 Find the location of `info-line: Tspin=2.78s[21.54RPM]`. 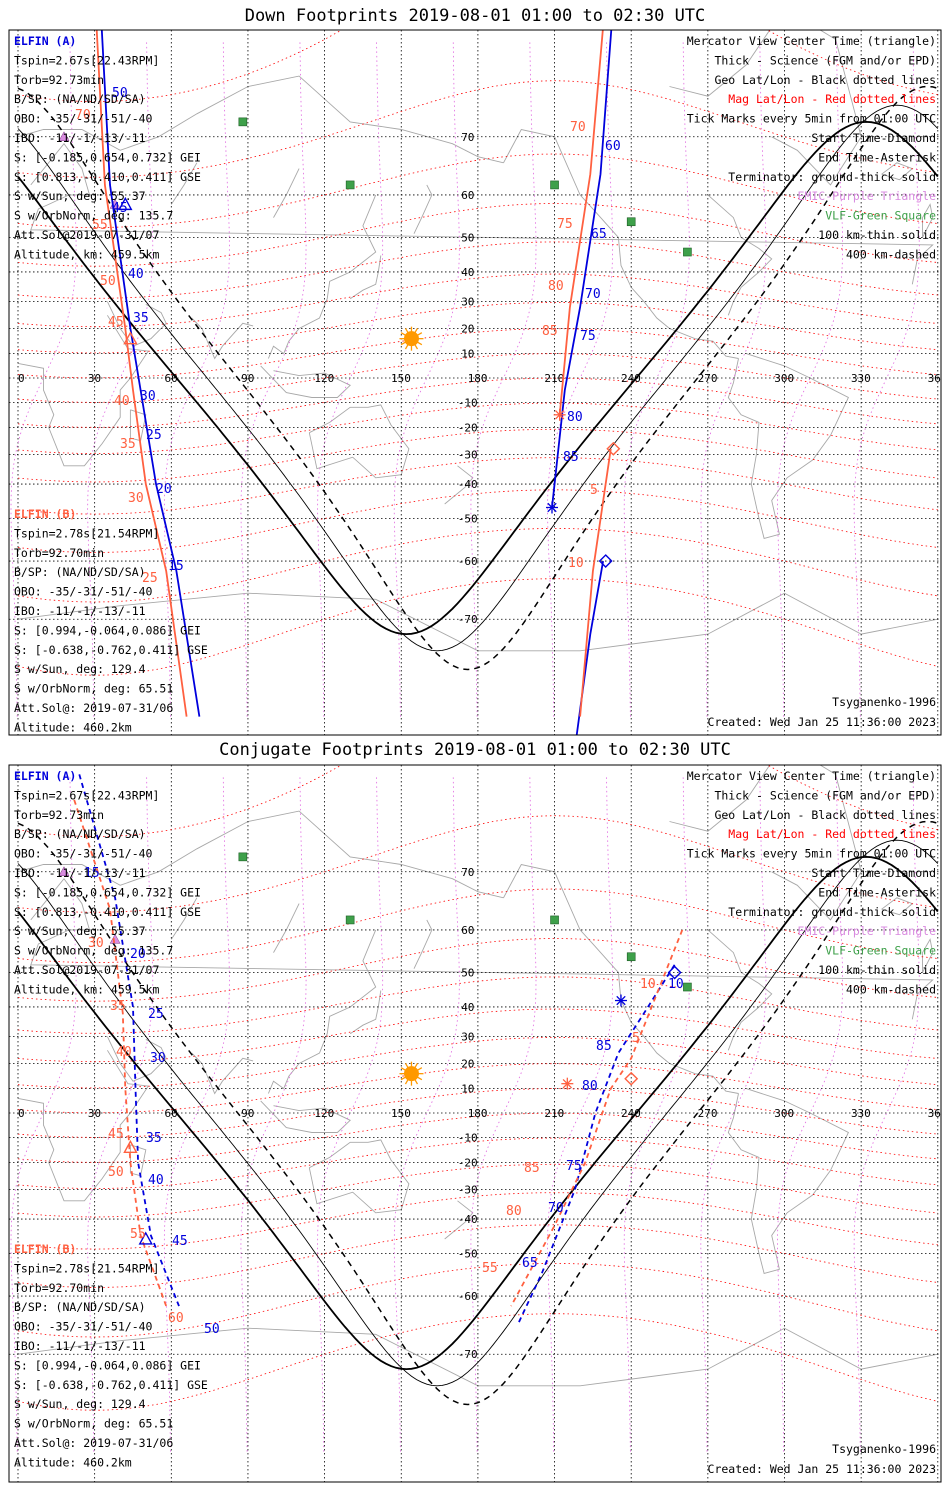

info-line: Tspin=2.78s[21.54RPM] is located at coordinates (86, 1268).